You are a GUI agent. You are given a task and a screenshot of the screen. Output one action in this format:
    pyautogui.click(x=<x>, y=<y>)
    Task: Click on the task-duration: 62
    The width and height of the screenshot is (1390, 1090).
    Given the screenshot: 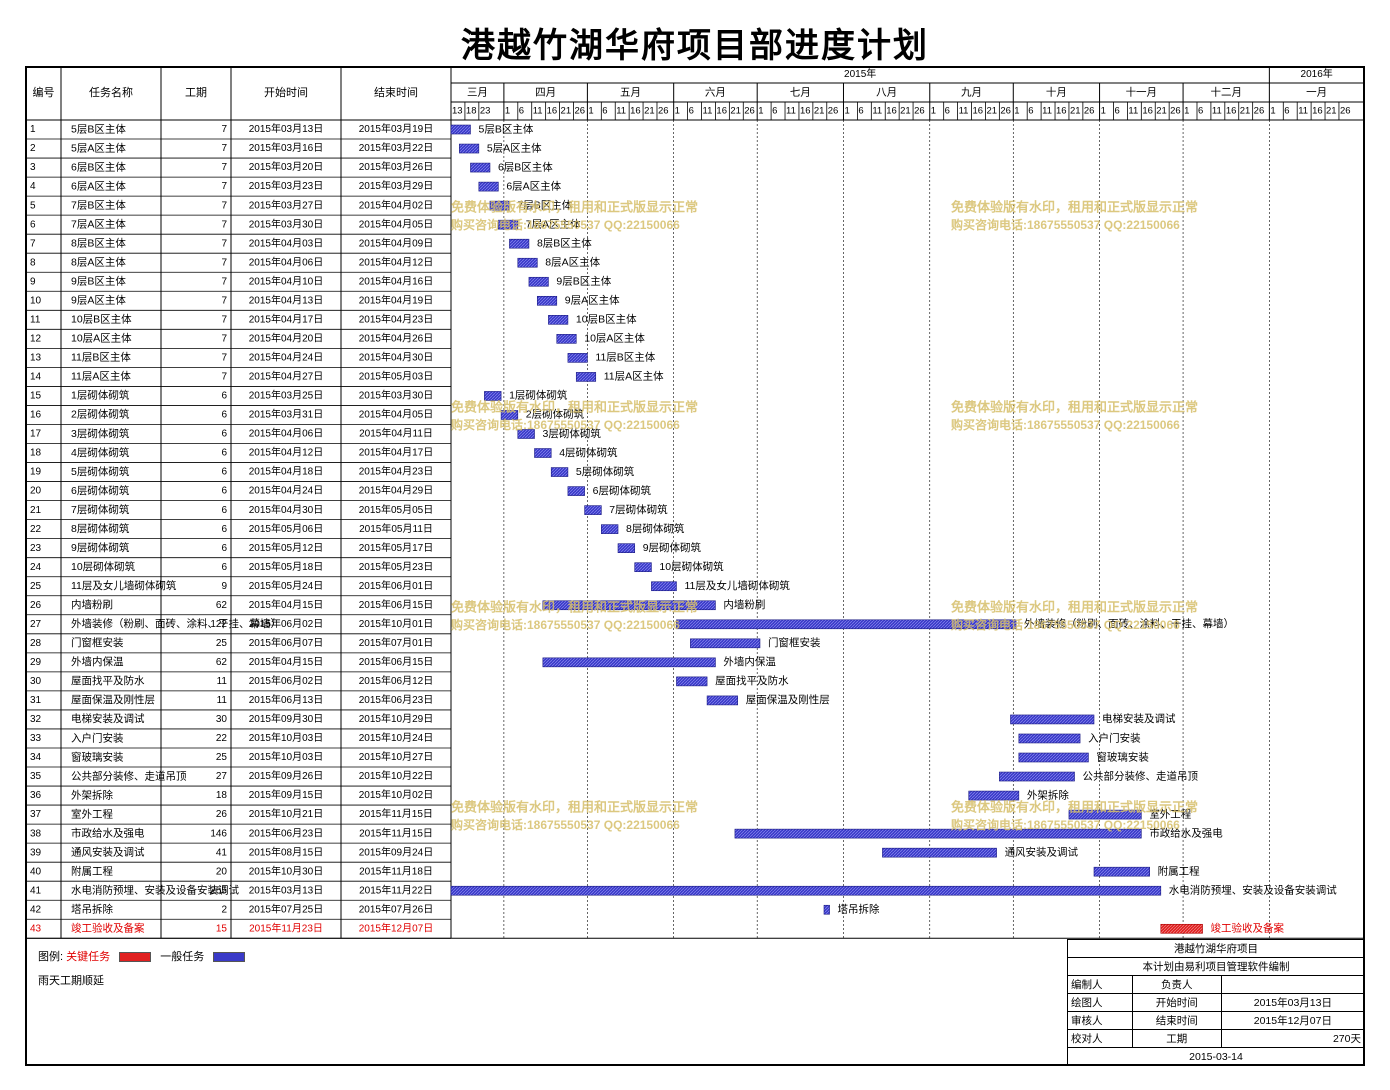 What is the action you would take?
    pyautogui.click(x=222, y=605)
    